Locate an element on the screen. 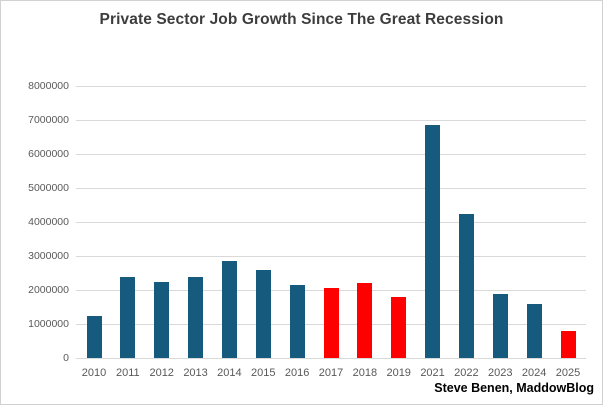 Image resolution: width=603 pixels, height=405 pixels. bar-2019 is located at coordinates (399, 327).